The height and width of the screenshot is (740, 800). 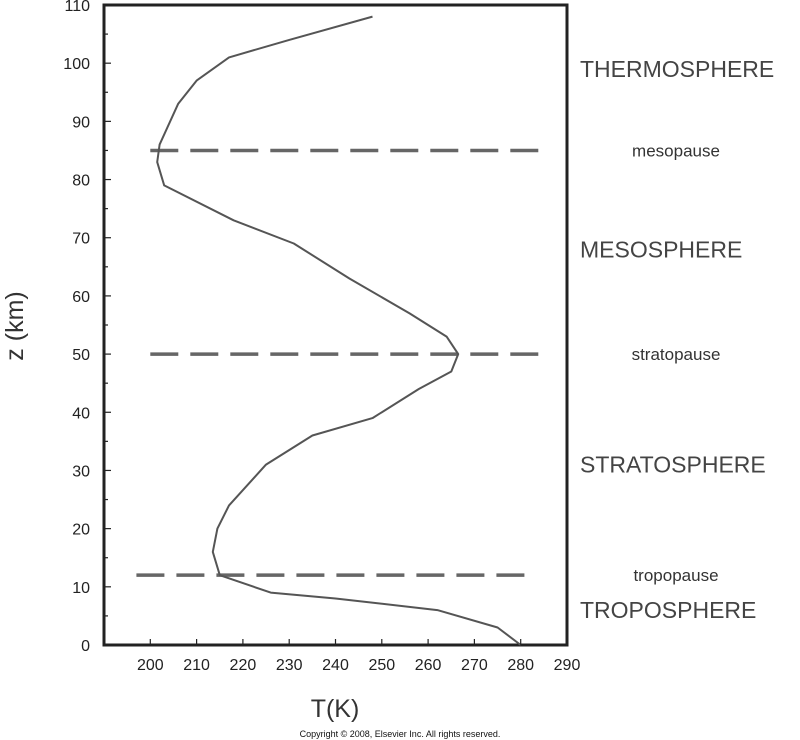 I want to click on x-tick-label: 270, so click(x=474, y=665).